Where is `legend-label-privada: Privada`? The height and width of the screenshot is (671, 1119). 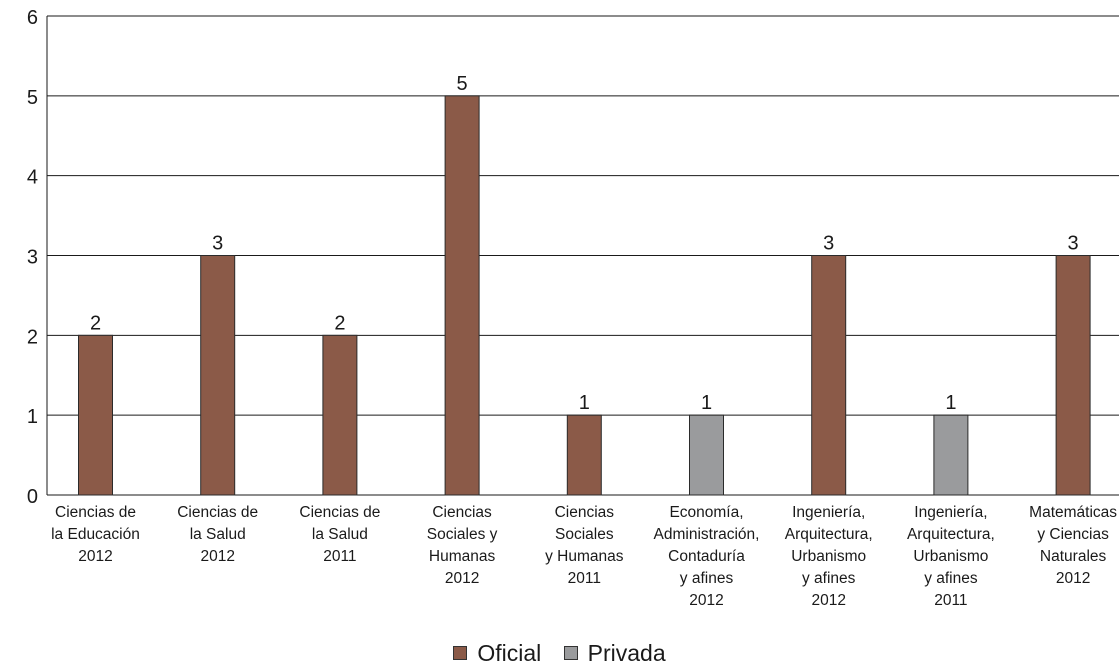 legend-label-privada: Privada is located at coordinates (626, 653).